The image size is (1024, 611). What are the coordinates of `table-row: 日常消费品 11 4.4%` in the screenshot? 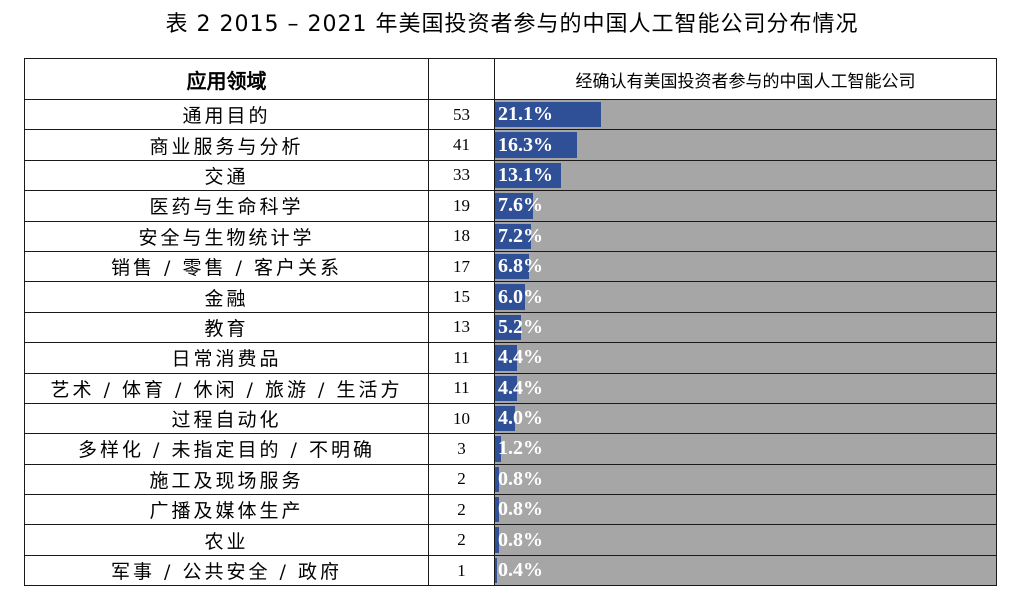 It's located at (510, 358).